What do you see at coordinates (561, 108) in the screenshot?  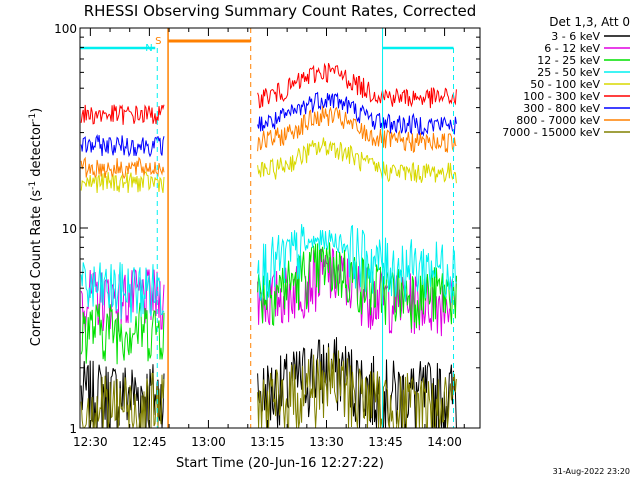 I see `legend-entry-label: 300 - 800 keV` at bounding box center [561, 108].